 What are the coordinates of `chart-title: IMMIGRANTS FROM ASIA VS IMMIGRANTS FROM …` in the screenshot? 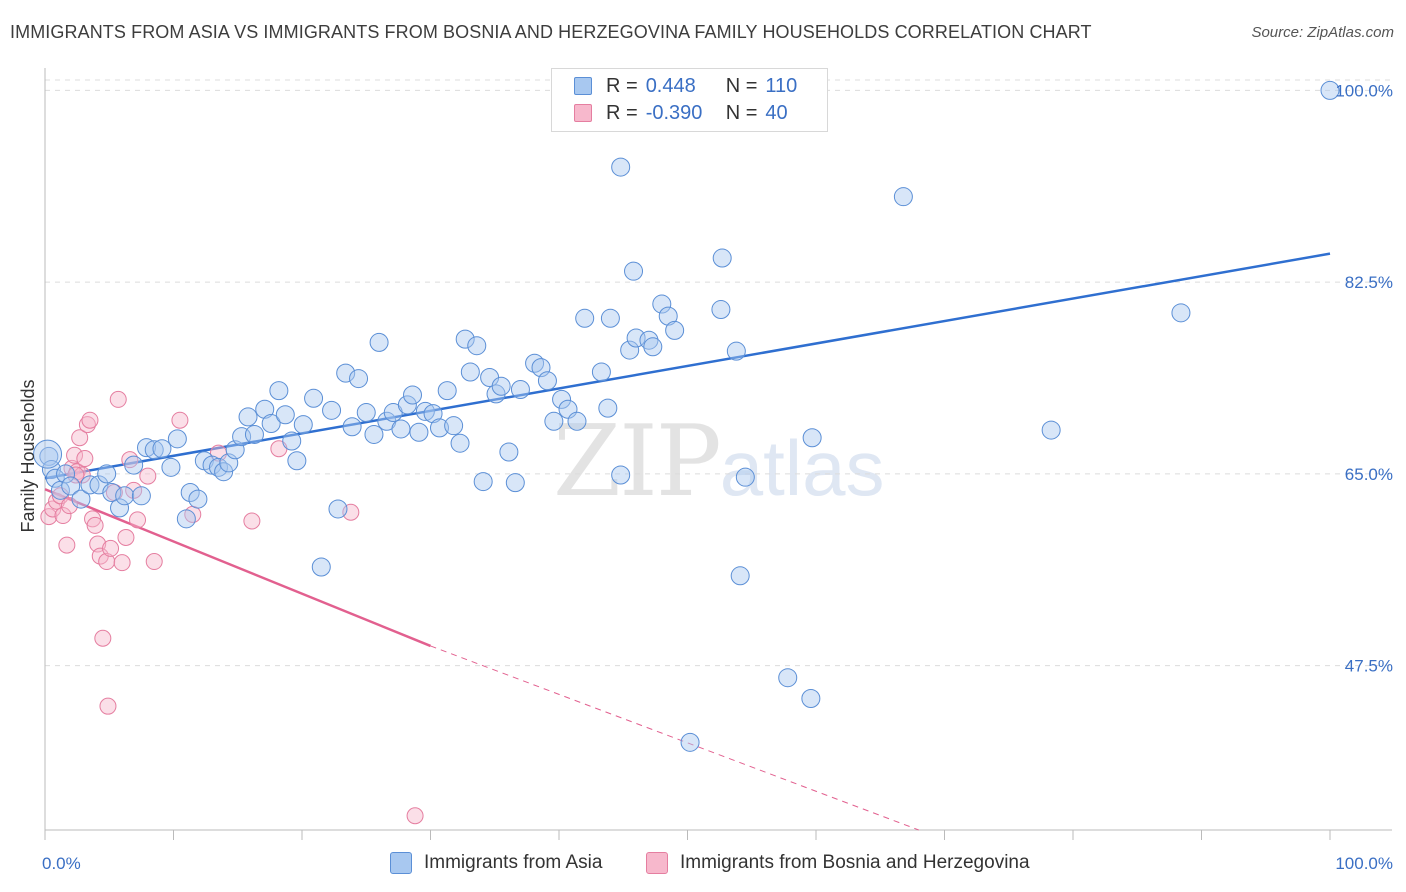 It's located at (551, 32).